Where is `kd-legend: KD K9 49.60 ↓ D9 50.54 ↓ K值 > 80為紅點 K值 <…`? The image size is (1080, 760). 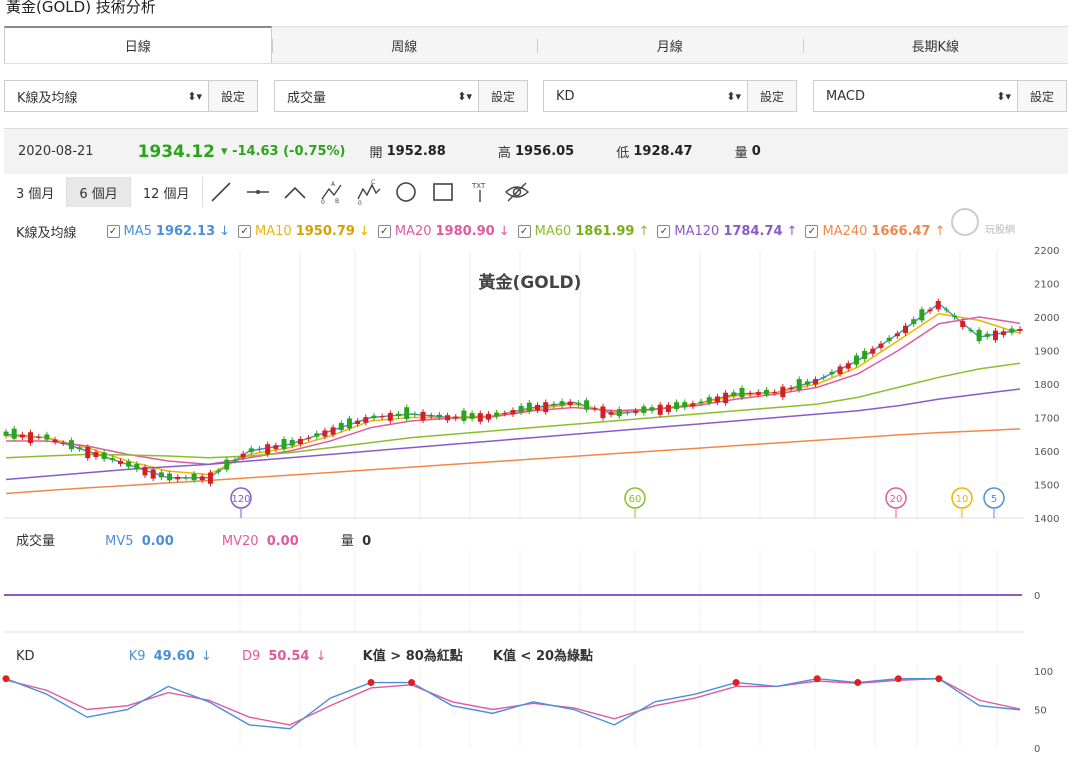 kd-legend: KD K9 49.60 ↓ D9 50.54 ↓ K值 > 80為紅點 K值 <… is located at coordinates (304, 654).